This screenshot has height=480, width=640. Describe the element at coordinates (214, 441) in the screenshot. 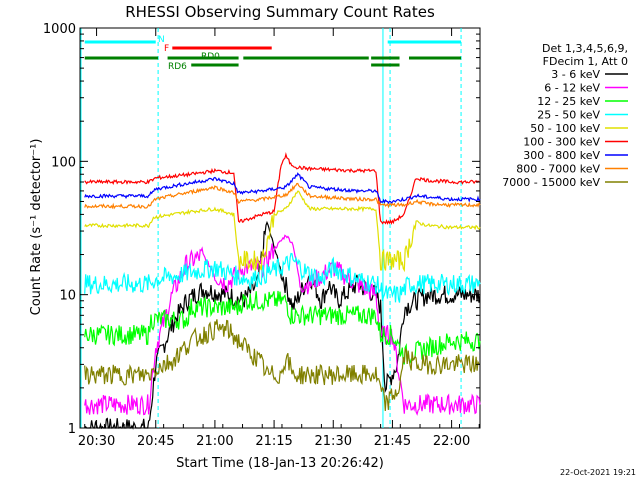

I see `x-tick-label-2: 21:00` at that location.